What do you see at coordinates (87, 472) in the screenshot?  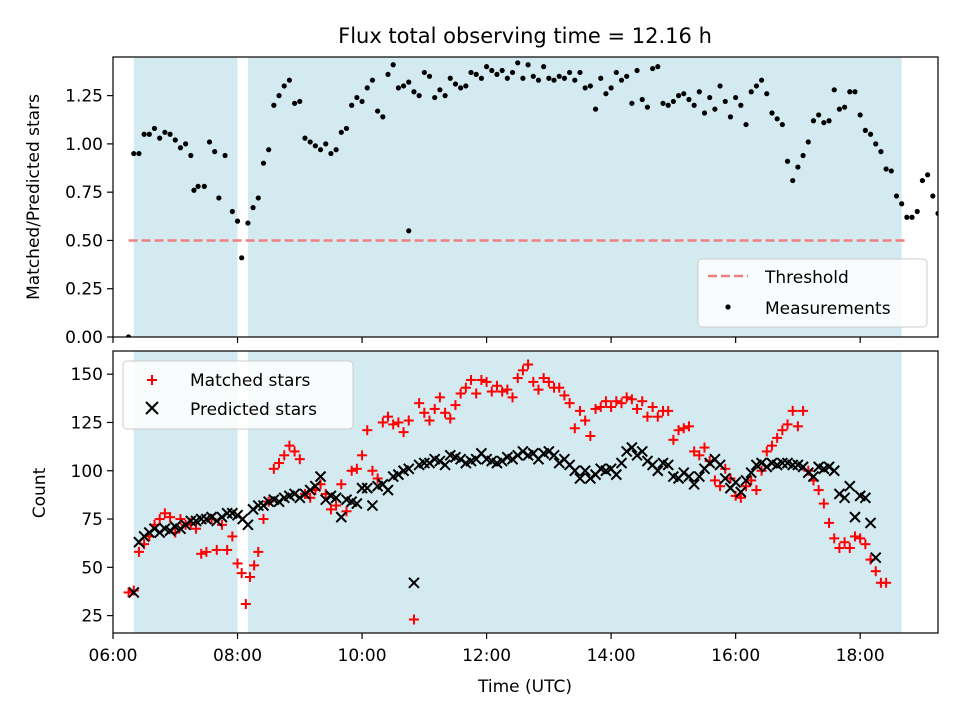 I see `y-tick-label: 100` at bounding box center [87, 472].